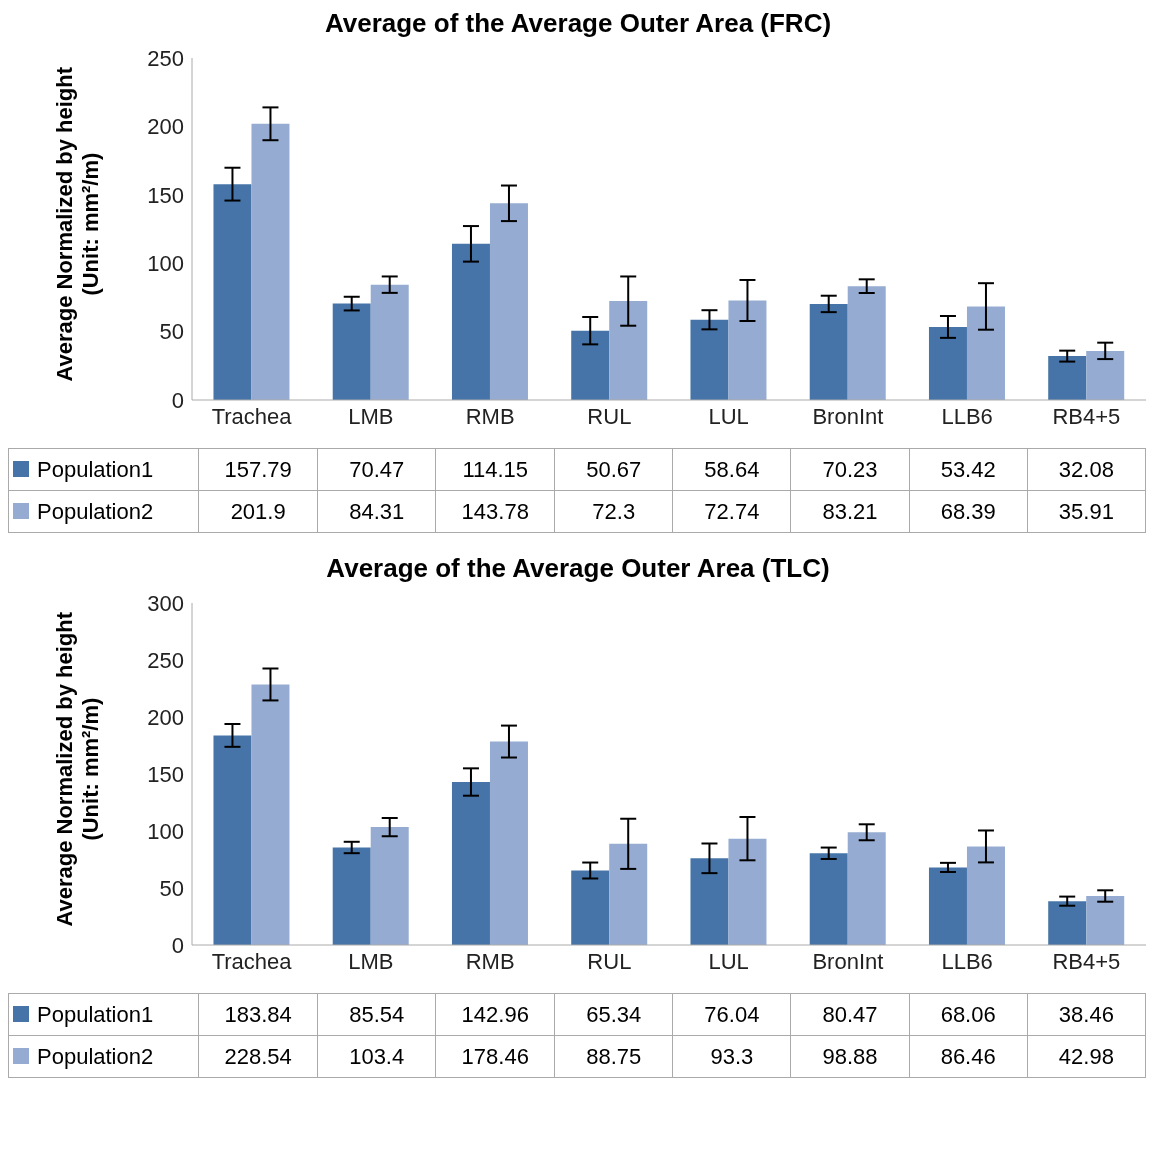 Image resolution: width=1158 pixels, height=1156 pixels. What do you see at coordinates (1086, 511) in the screenshot?
I see `data-label: 35.91` at bounding box center [1086, 511].